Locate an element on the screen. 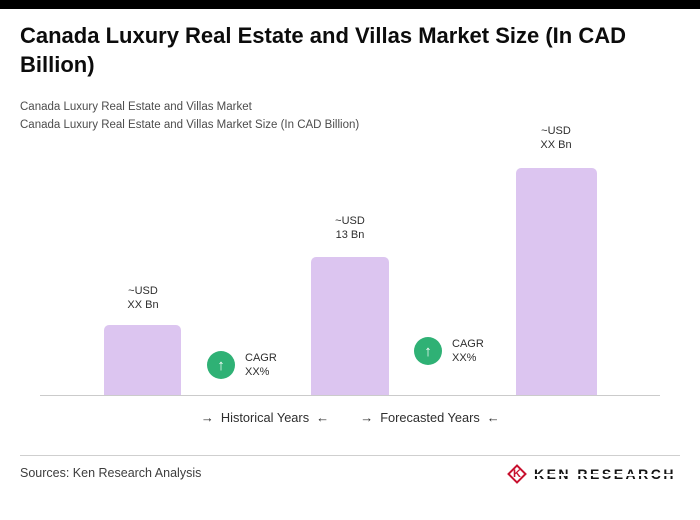 The height and width of the screenshot is (520, 700). x-axis-line is located at coordinates (350, 395).